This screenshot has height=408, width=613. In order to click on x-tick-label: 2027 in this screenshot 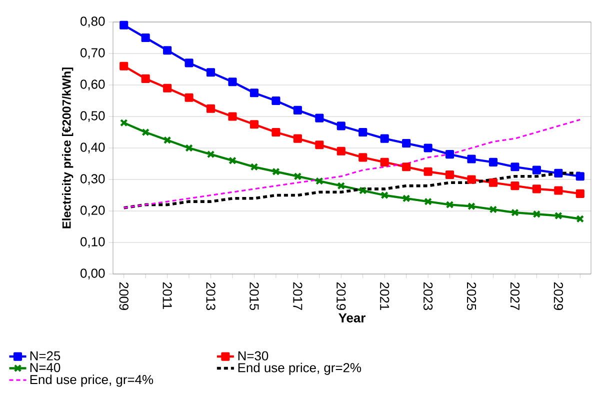, I will do `click(515, 296)`.